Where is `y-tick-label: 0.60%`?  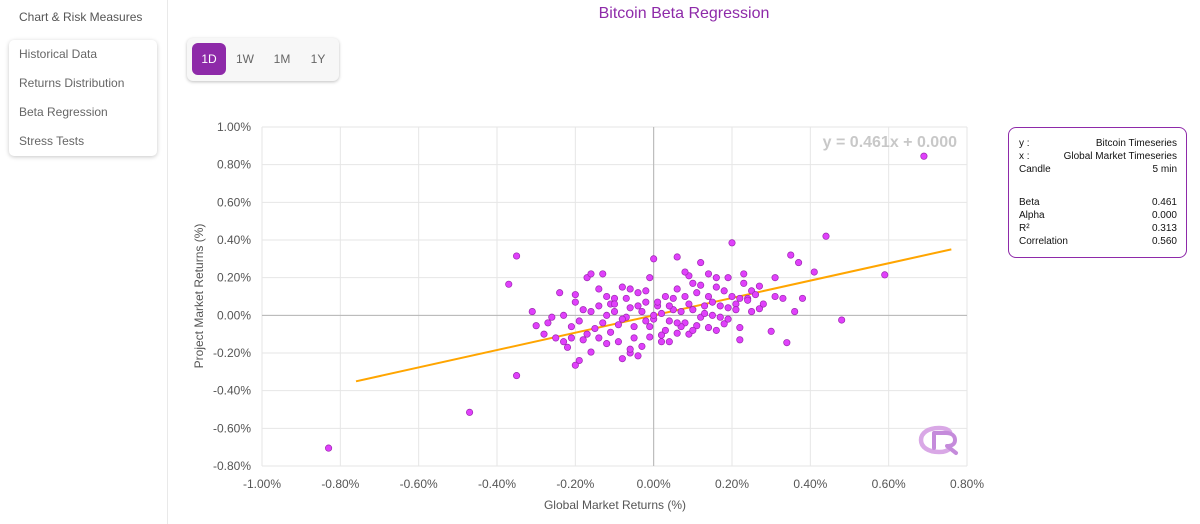
y-tick-label: 0.60% is located at coordinates (234, 202).